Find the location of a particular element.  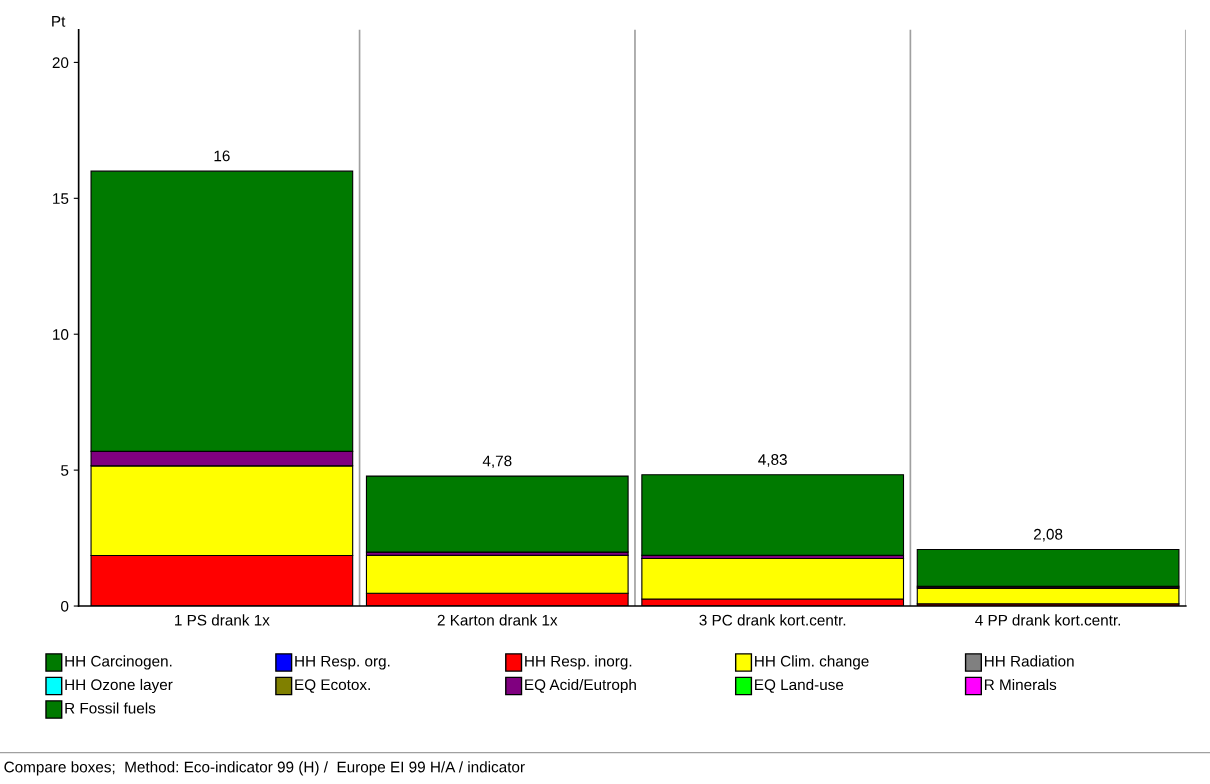

y-tick-label: 5 is located at coordinates (65, 470).